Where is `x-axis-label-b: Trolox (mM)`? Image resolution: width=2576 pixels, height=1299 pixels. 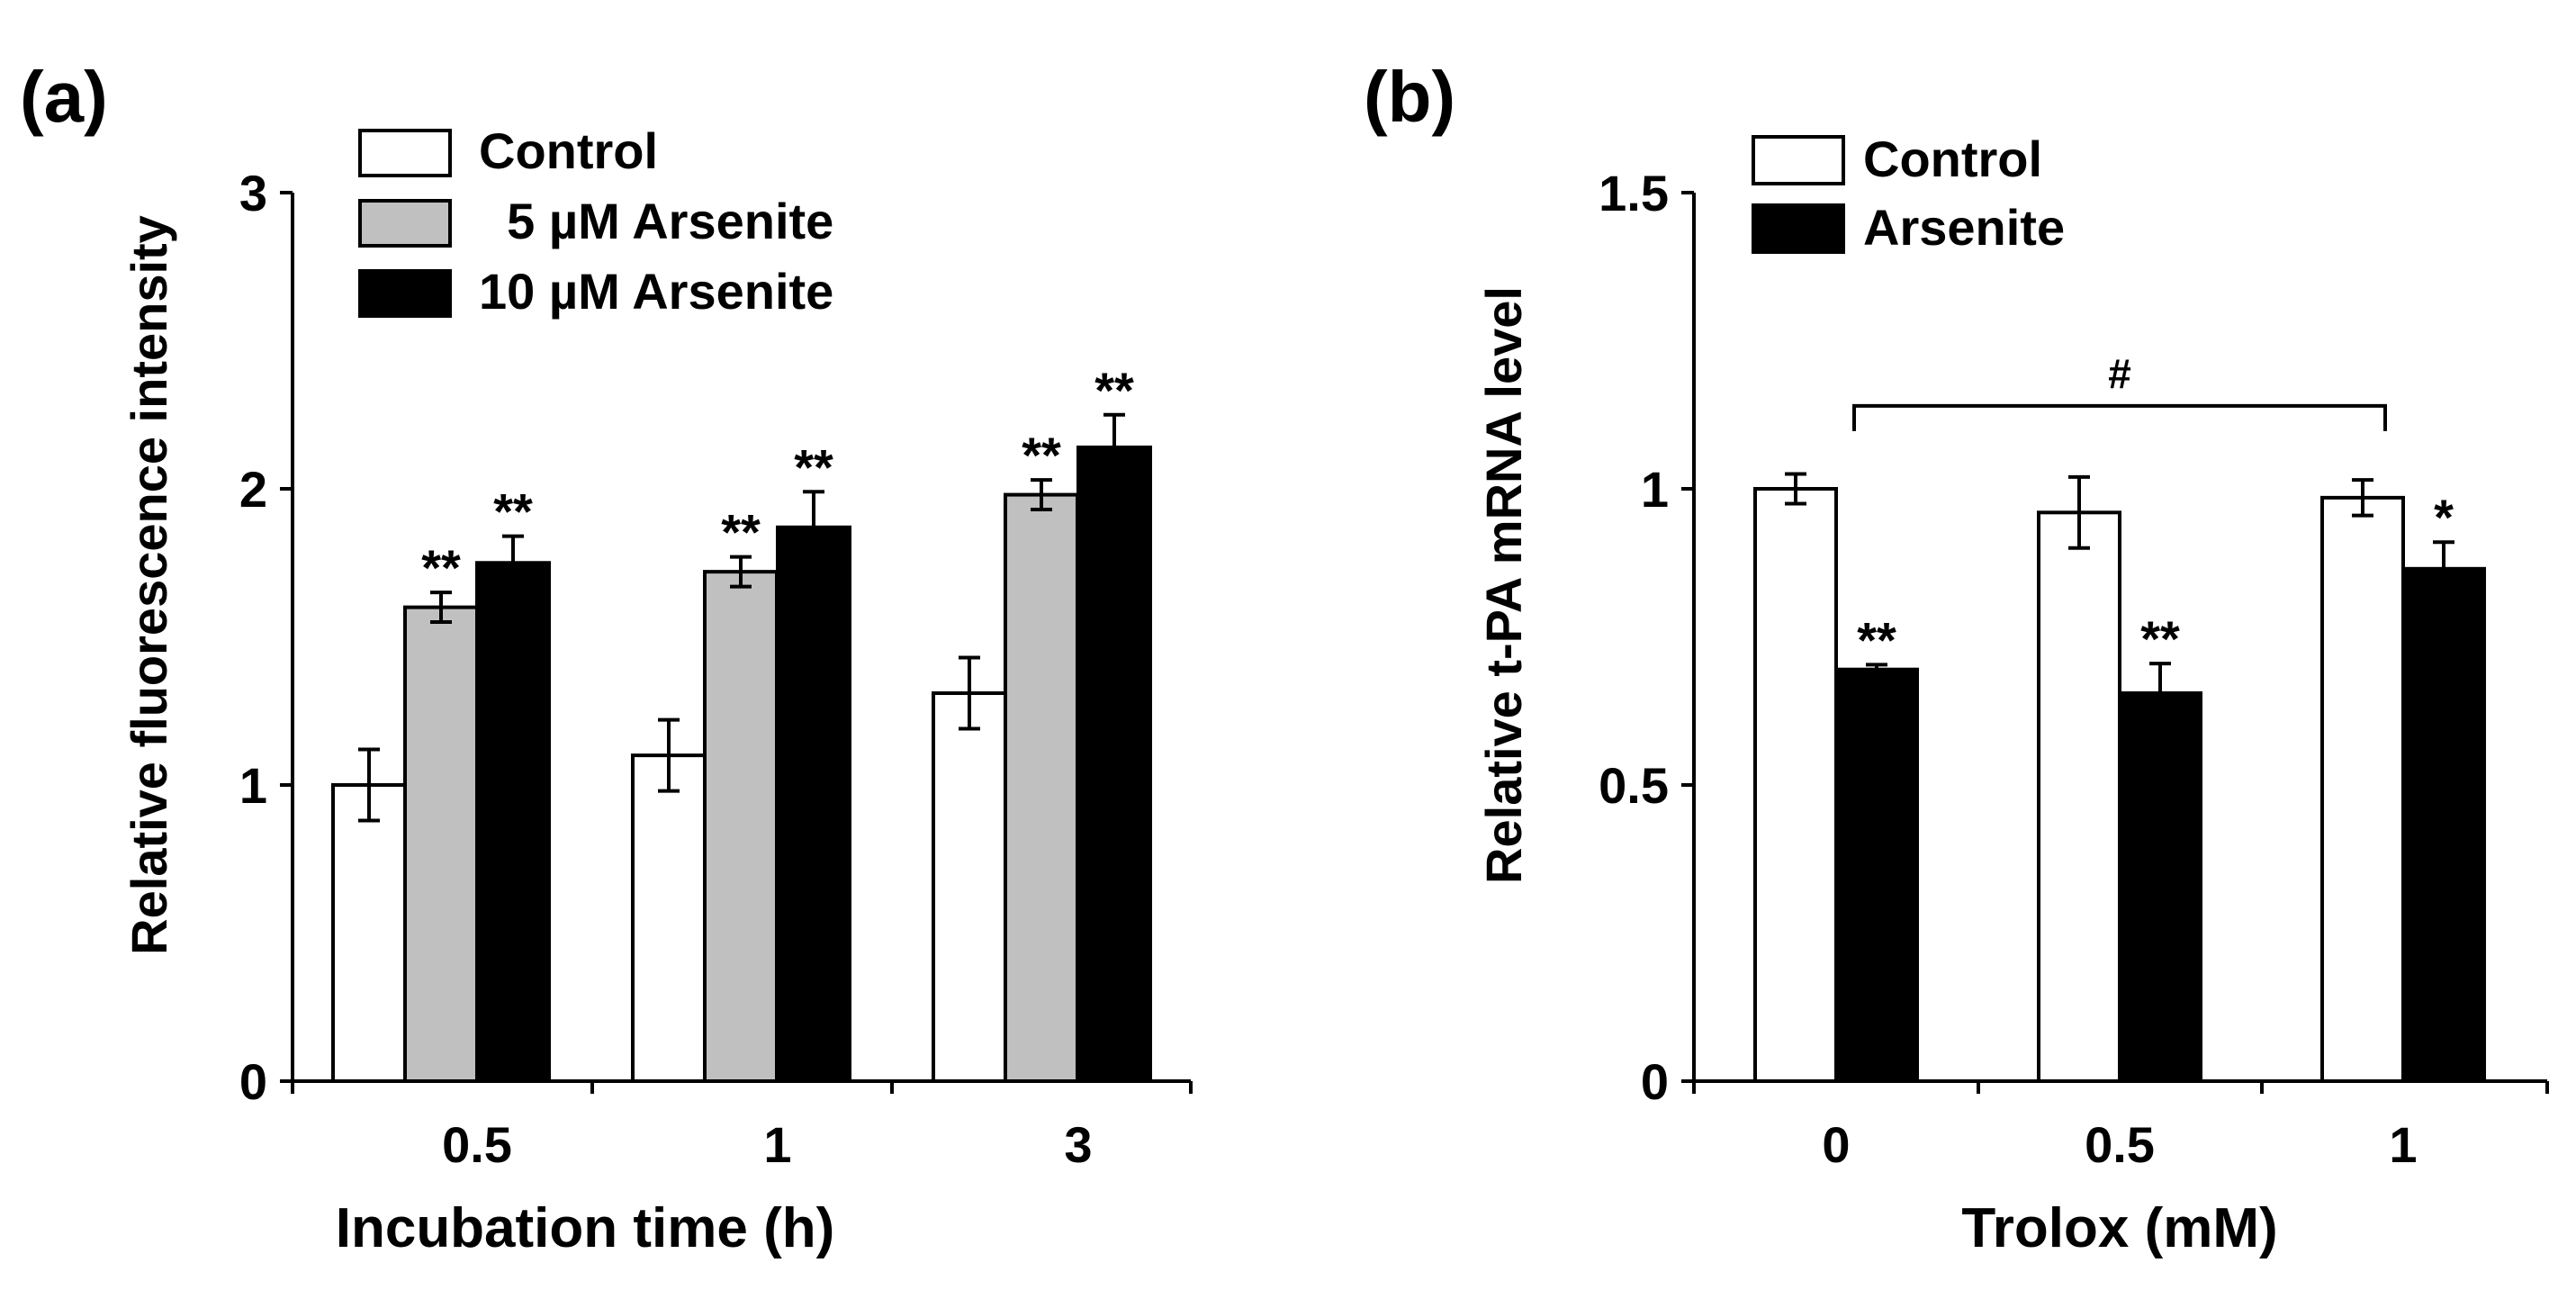
x-axis-label-b: Trolox (mM) is located at coordinates (2119, 1228).